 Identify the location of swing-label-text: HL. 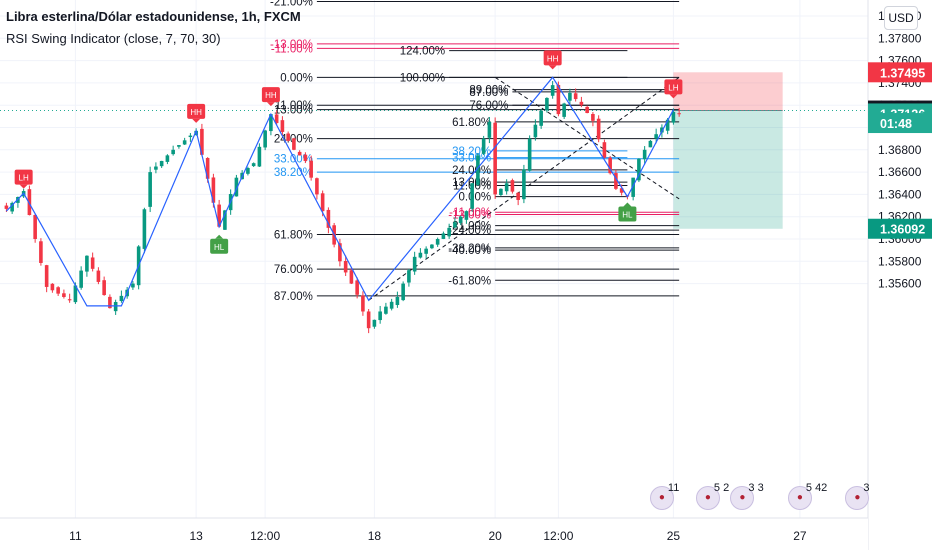
(219, 247).